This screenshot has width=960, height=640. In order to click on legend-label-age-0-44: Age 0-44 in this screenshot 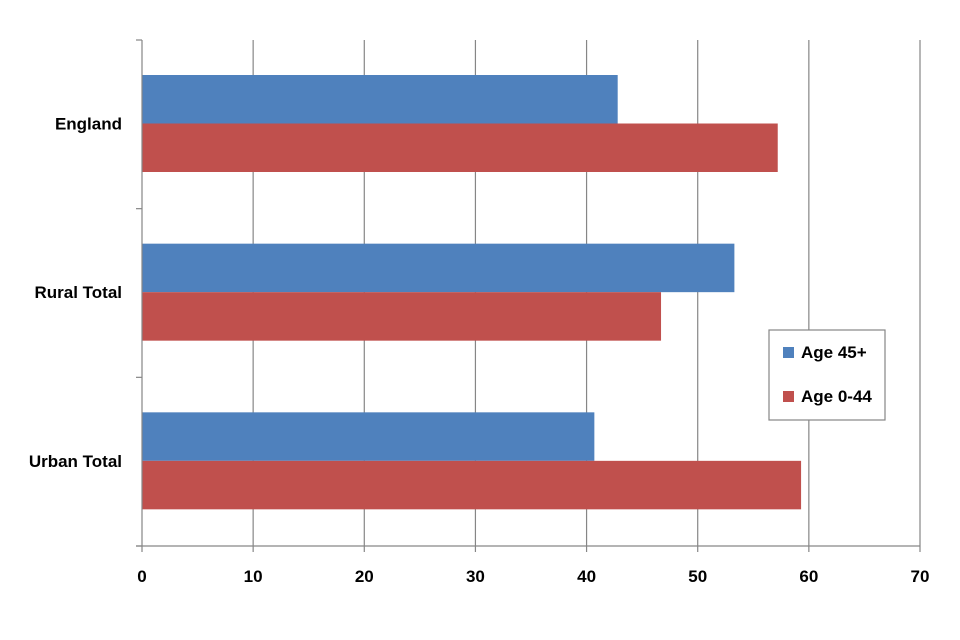, I will do `click(836, 396)`.